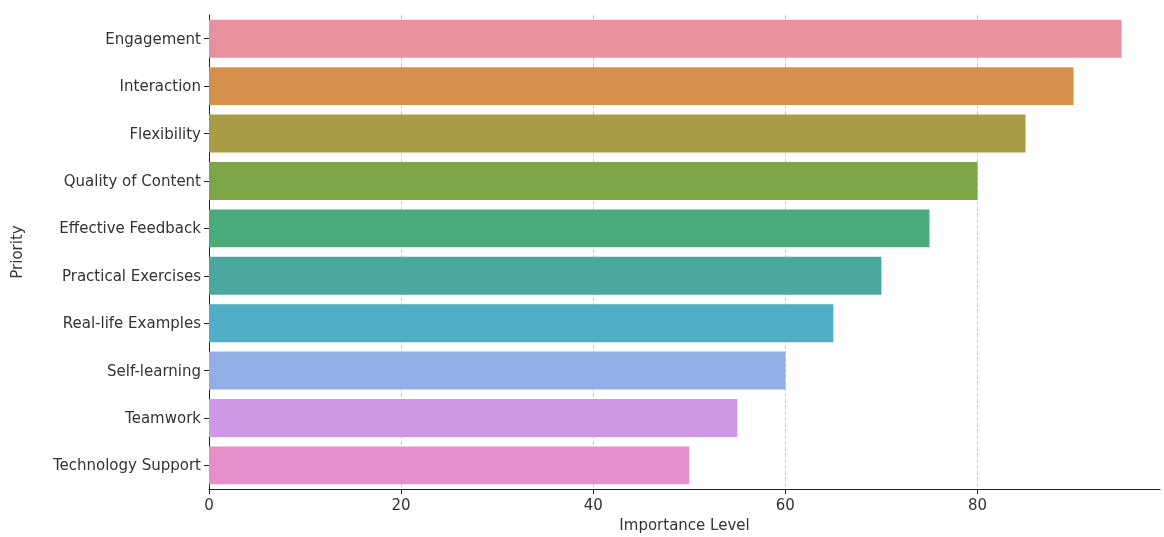 The width and height of the screenshot is (1164, 537). Describe the element at coordinates (16, 252) in the screenshot. I see `y-axis-title: Priority` at that location.